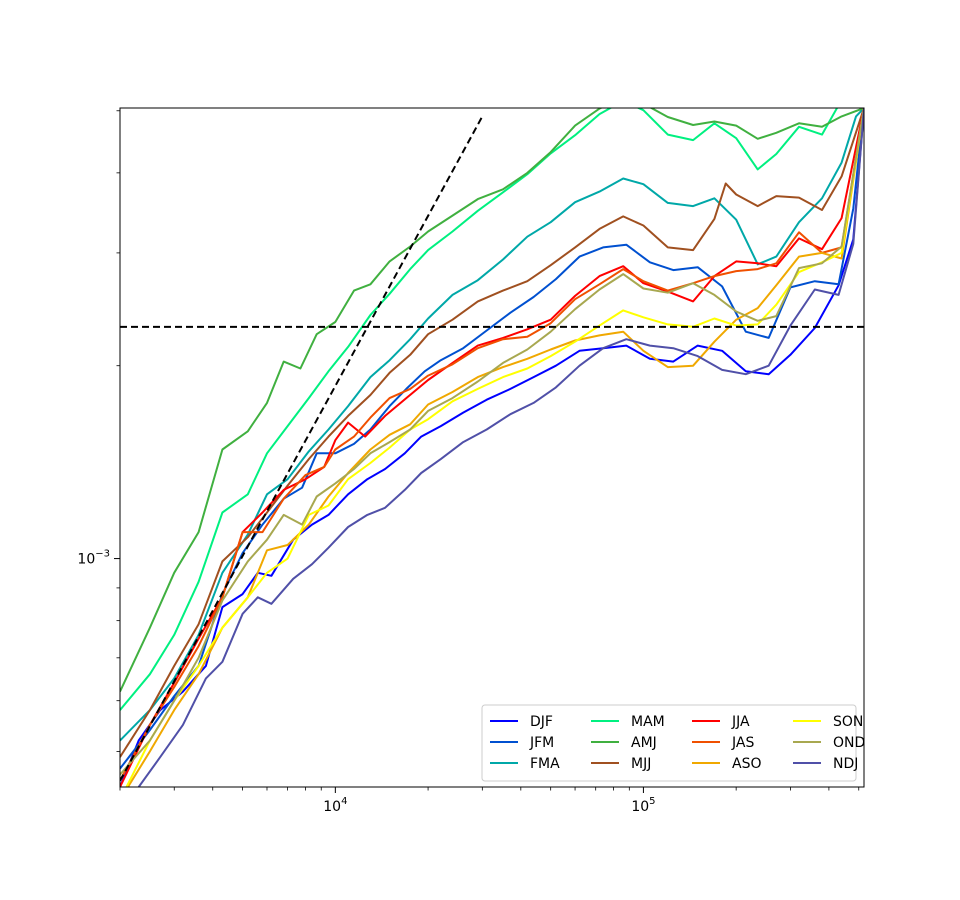 The height and width of the screenshot is (900, 960). Describe the element at coordinates (742, 743) in the screenshot. I see `legend-label-jas: JAS` at that location.